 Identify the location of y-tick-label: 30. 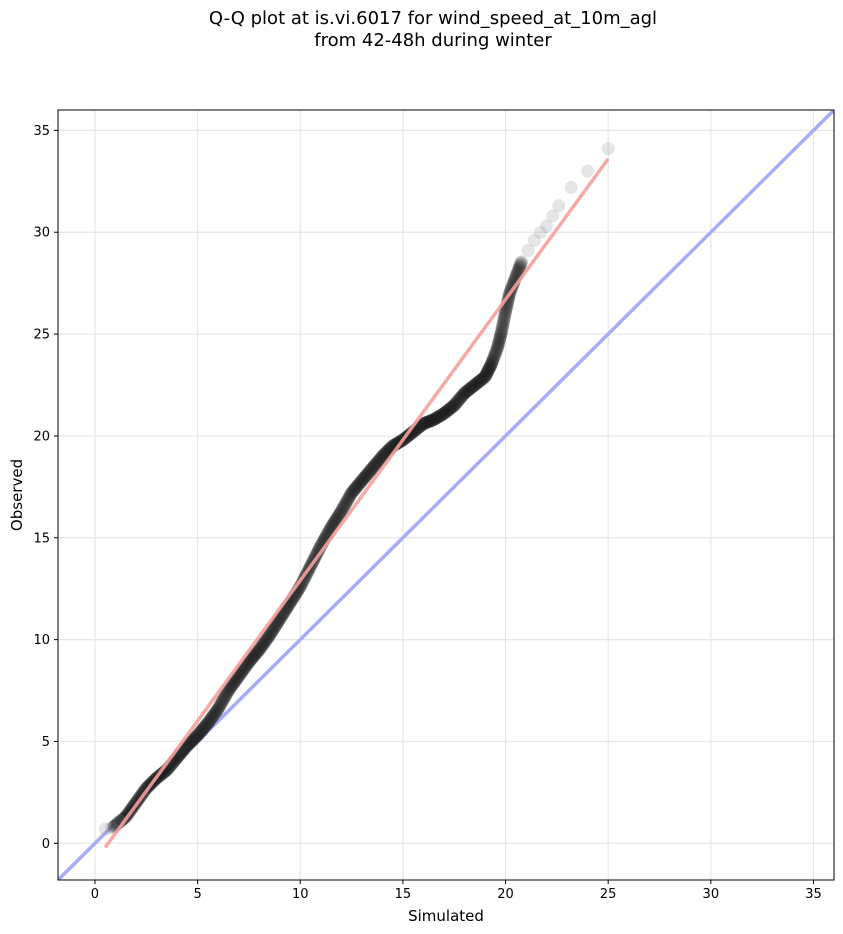
(41, 233).